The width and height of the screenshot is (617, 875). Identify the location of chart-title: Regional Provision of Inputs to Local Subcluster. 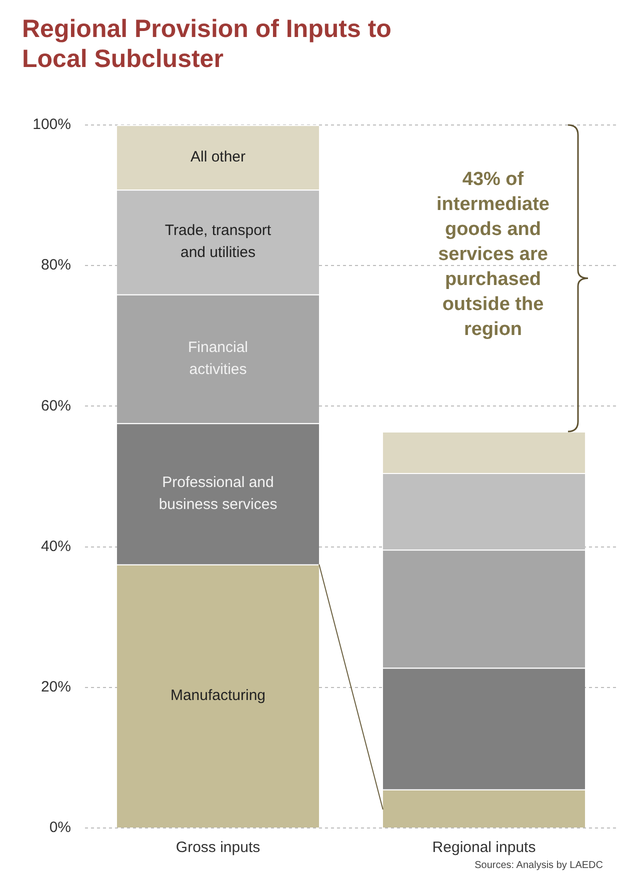
(207, 44).